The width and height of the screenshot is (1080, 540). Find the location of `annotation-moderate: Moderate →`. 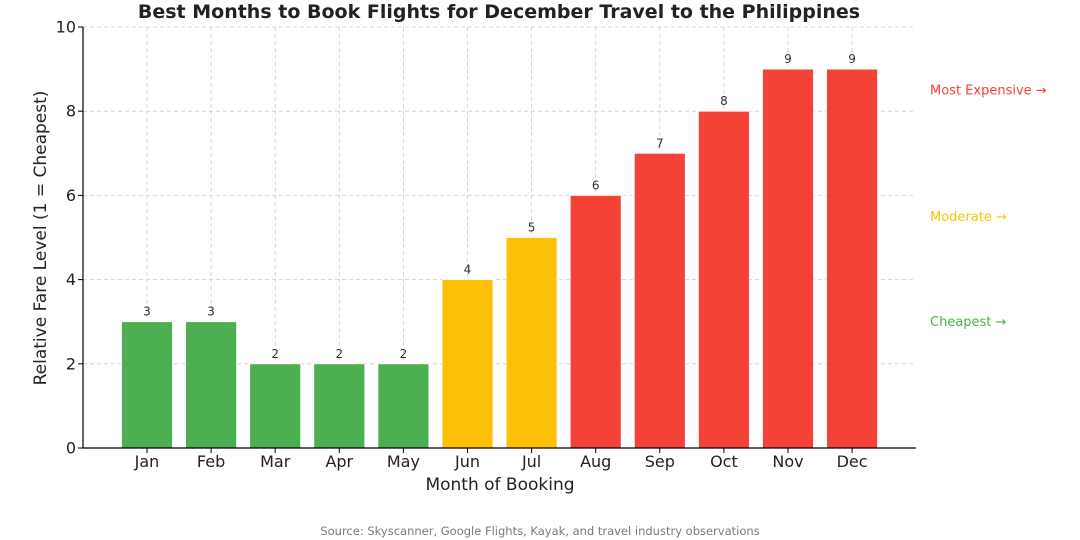

annotation-moderate: Moderate → is located at coordinates (968, 217).